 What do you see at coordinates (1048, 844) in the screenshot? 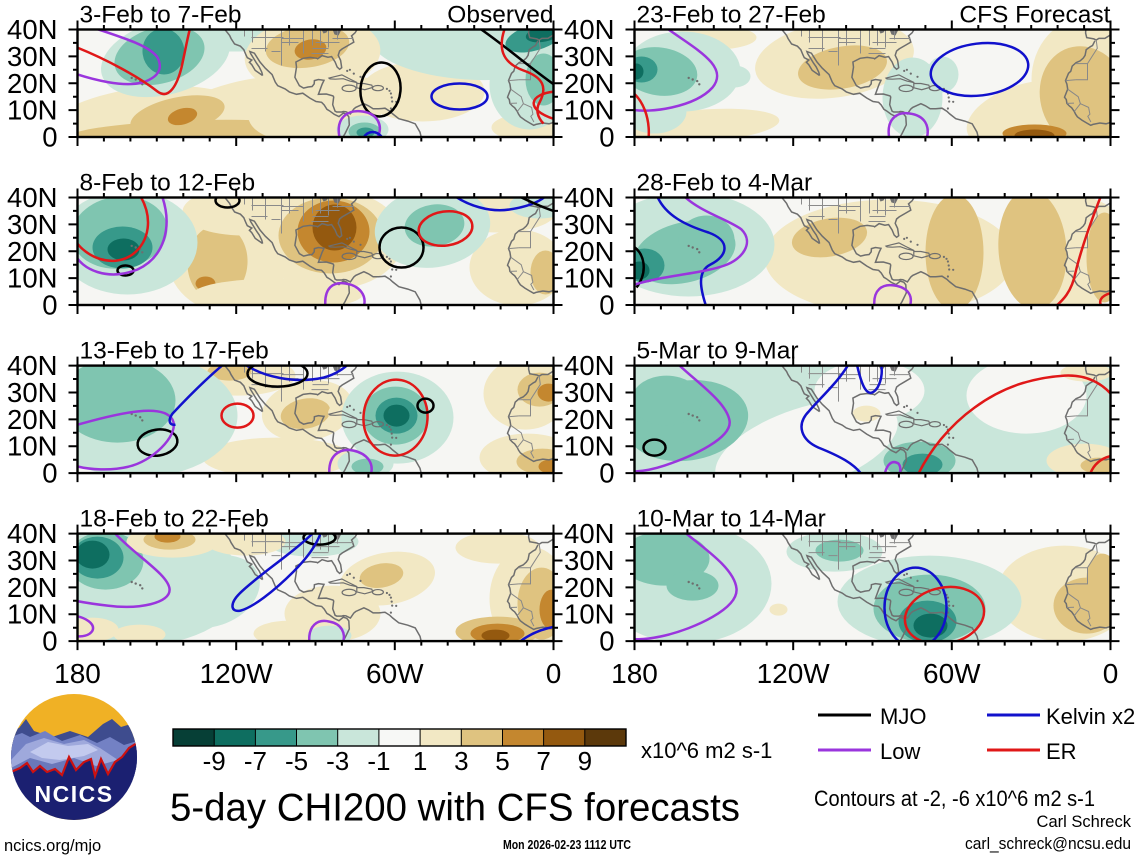
I see `svg-text: carl_schreck@ncsu.edu` at bounding box center [1048, 844].